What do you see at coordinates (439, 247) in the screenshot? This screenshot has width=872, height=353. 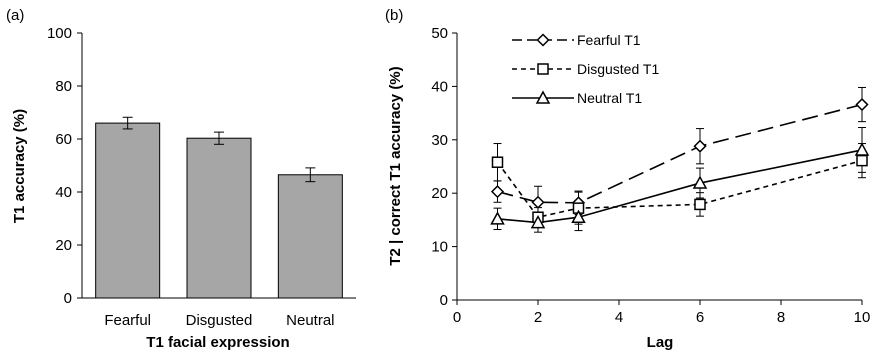 I see `panel-b-y-tick-label: 10` at bounding box center [439, 247].